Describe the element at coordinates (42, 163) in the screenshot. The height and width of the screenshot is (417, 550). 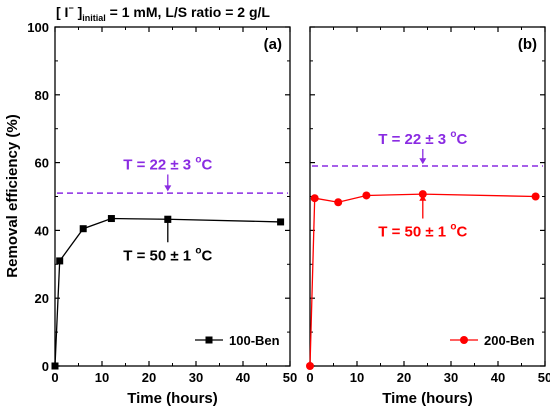
I see `y-tick-label: 60` at that location.